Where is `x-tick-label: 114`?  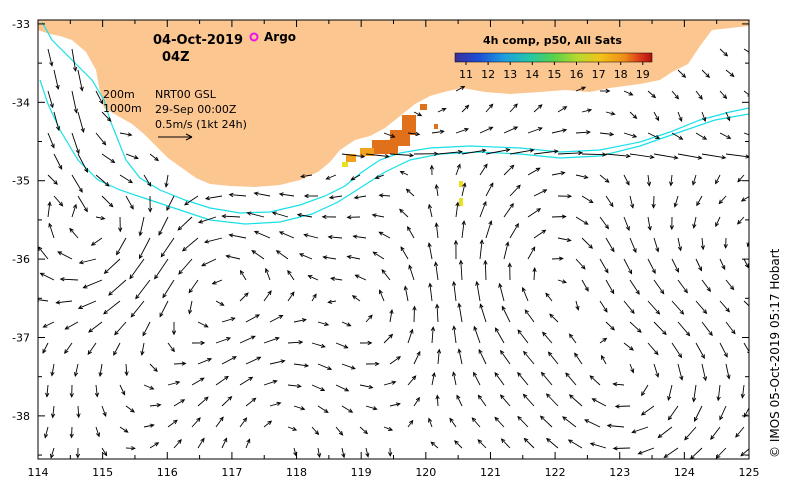
x-tick-label: 114 is located at coordinates (38, 472).